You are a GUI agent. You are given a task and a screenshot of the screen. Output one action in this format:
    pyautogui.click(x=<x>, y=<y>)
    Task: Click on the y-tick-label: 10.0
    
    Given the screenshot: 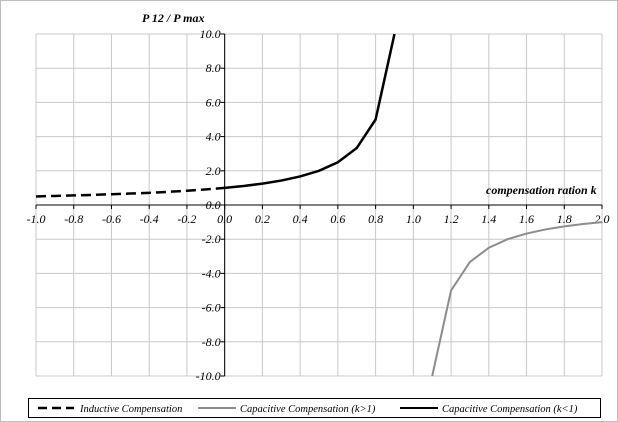 What is the action you would take?
    pyautogui.click(x=210, y=34)
    